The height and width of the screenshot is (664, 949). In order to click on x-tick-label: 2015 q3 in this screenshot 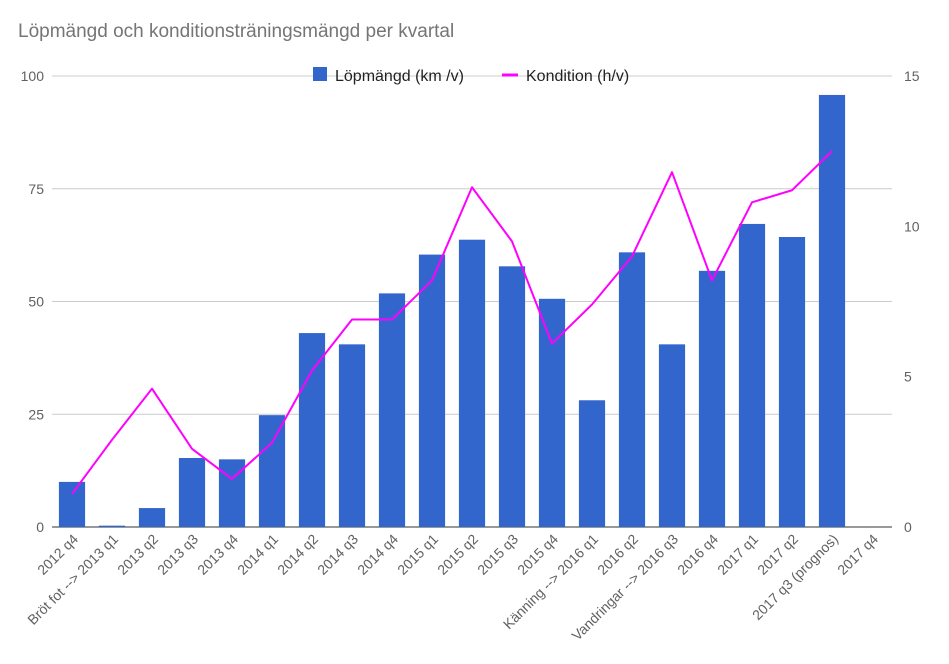, I will do `click(497, 554)`.